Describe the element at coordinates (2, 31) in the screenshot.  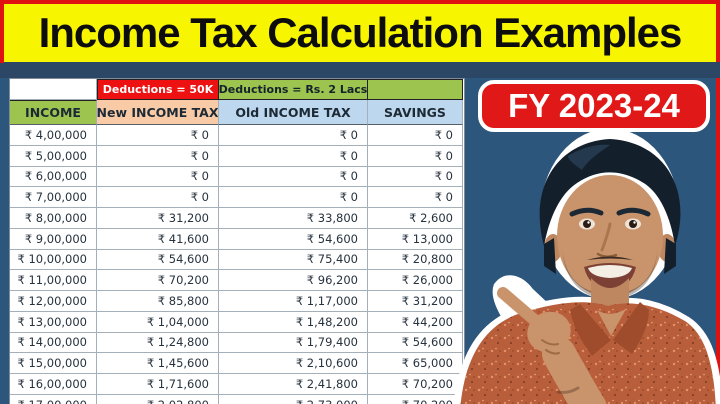
I see `frame-left` at that location.